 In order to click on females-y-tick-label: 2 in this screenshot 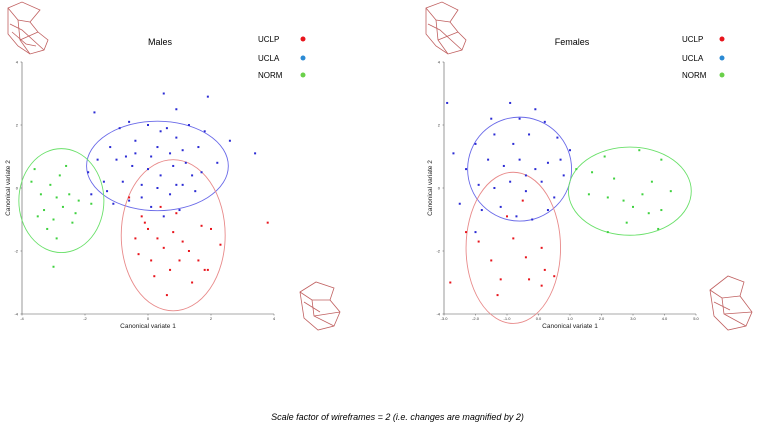, I will do `click(439, 125)`.